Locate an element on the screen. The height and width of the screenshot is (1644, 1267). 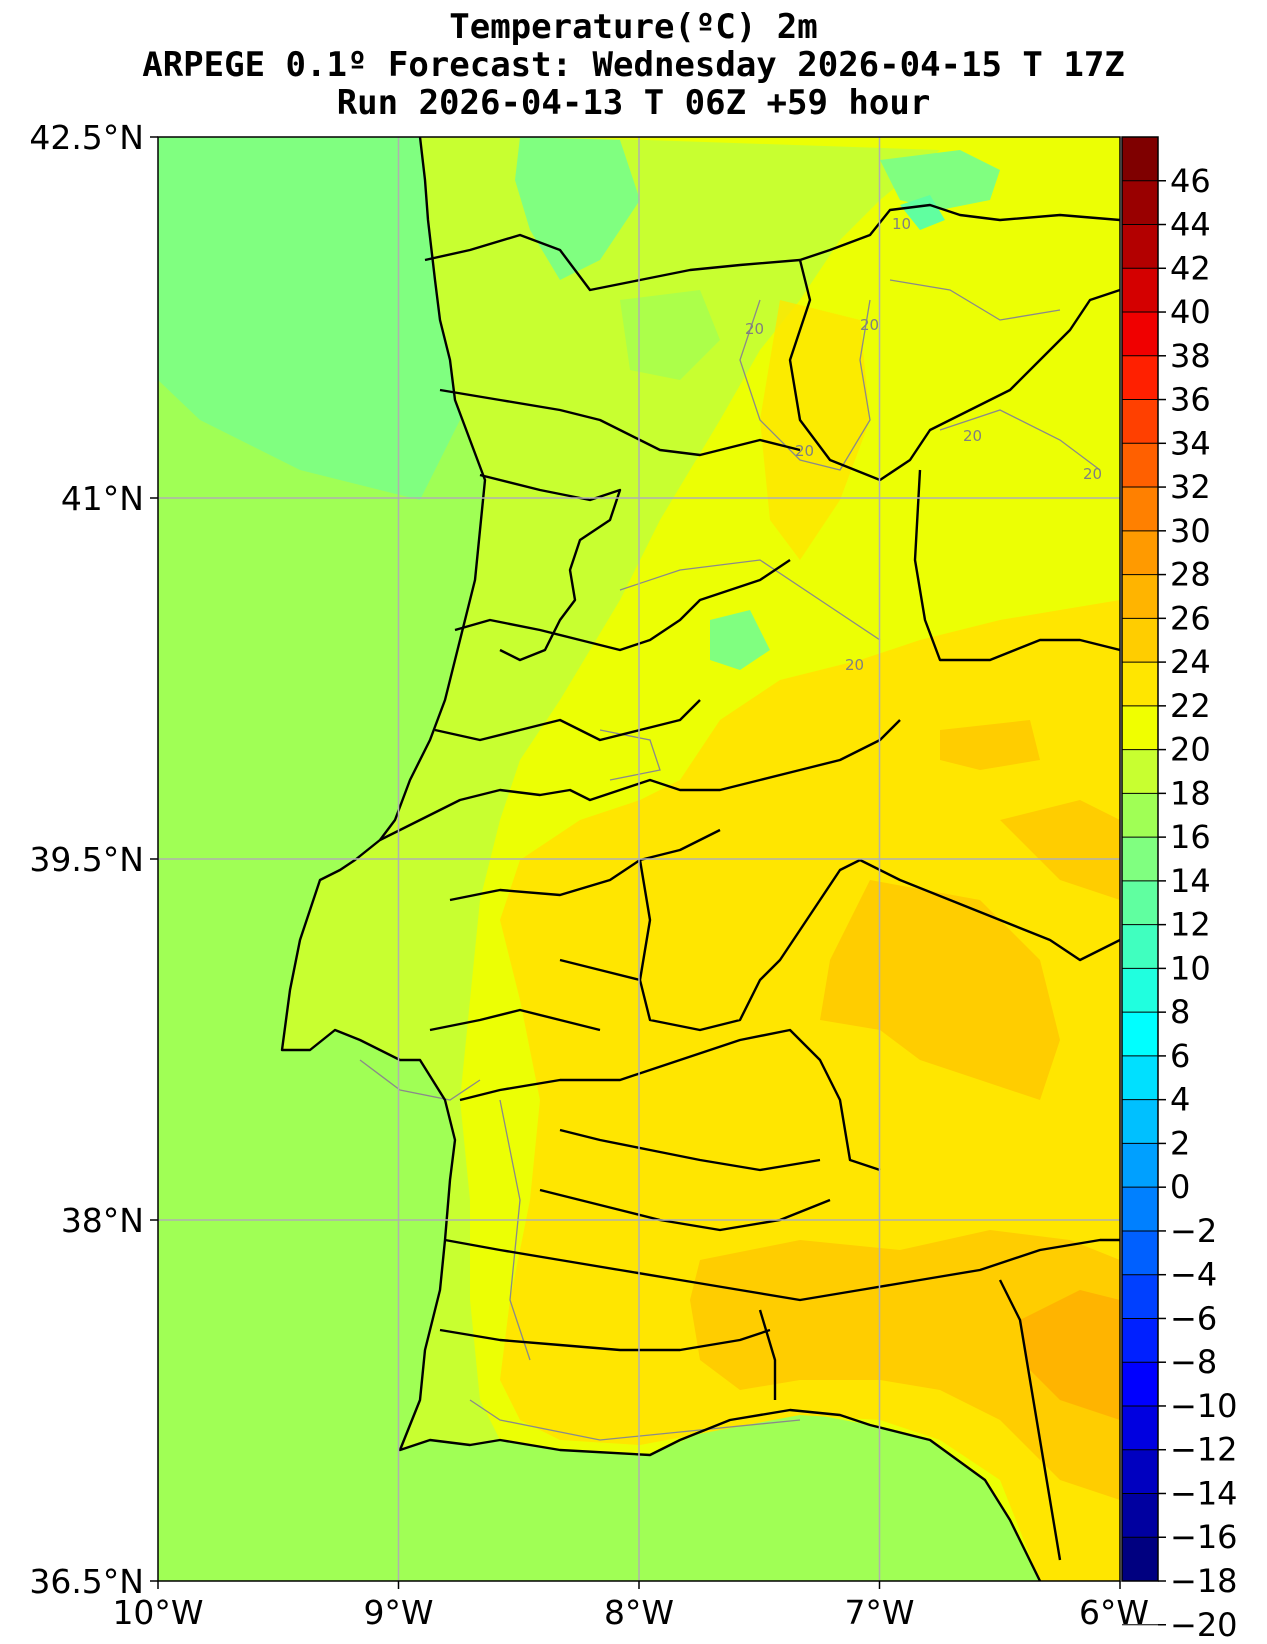
cool-patch-central is located at coordinates (740, 640).